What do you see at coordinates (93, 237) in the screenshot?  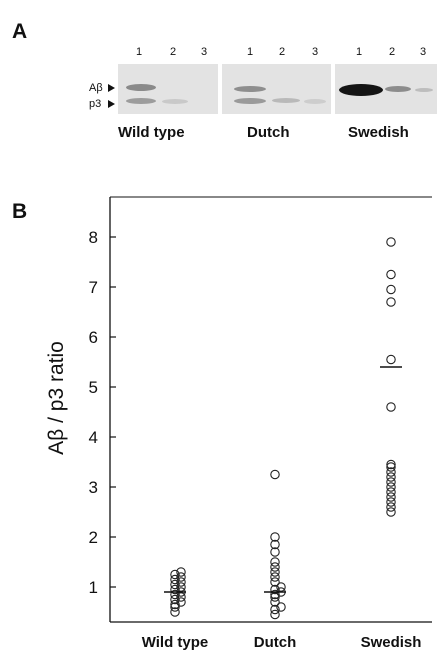 I see `y-tick-label: 8` at bounding box center [93, 237].